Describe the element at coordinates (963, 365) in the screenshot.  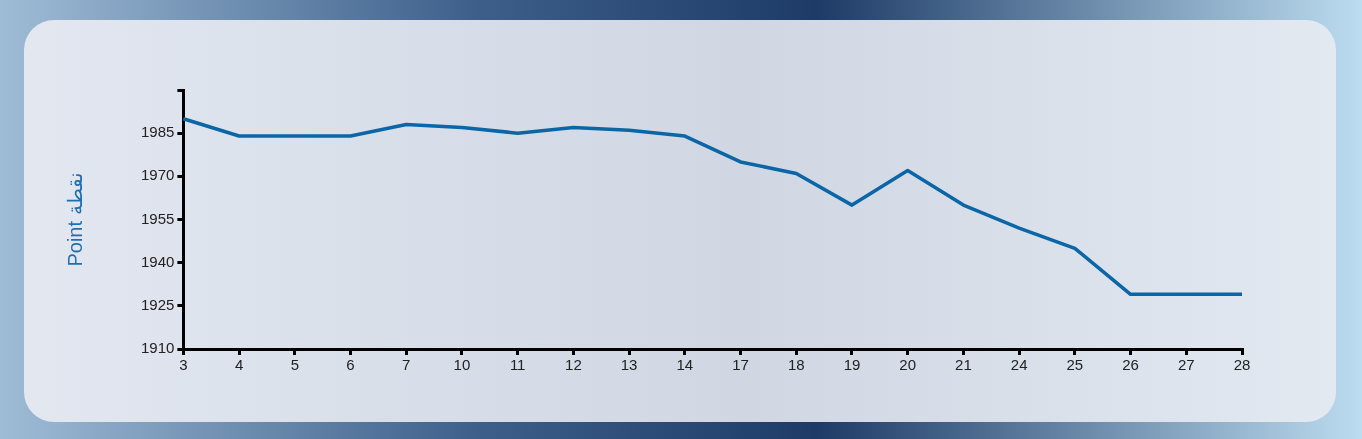
I see `x-tick-label: 21` at that location.